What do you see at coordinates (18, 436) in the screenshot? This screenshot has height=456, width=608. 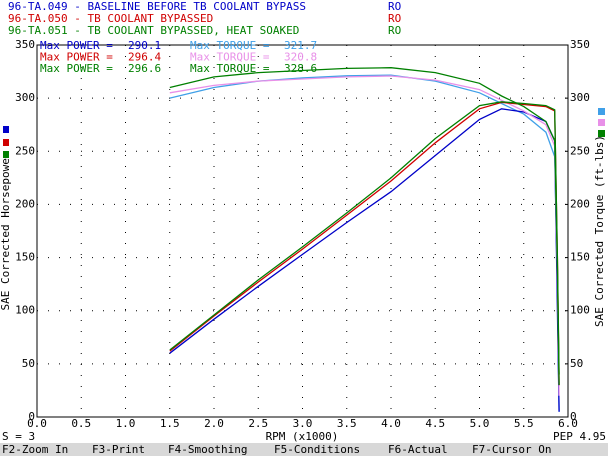 I see `status-left: S = 3` at bounding box center [18, 436].